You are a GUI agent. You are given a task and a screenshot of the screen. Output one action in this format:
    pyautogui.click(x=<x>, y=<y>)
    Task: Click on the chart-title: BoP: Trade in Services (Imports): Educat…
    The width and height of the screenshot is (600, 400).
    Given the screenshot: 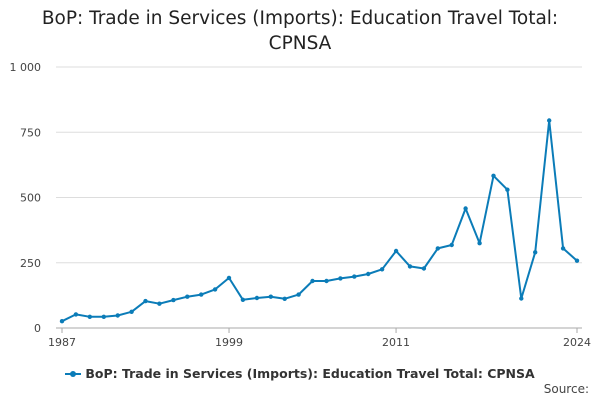 What is the action you would take?
    pyautogui.click(x=300, y=31)
    